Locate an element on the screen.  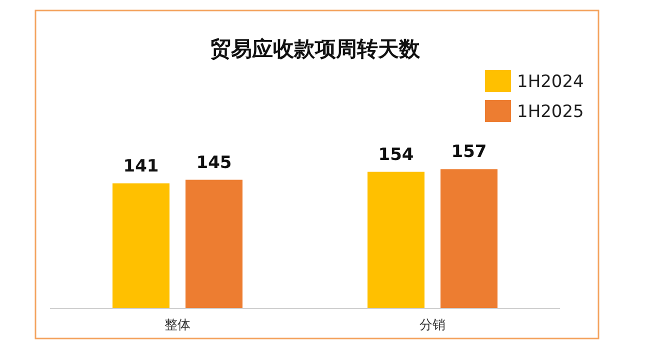
x-tick-label: 整体 is located at coordinates (177, 325).